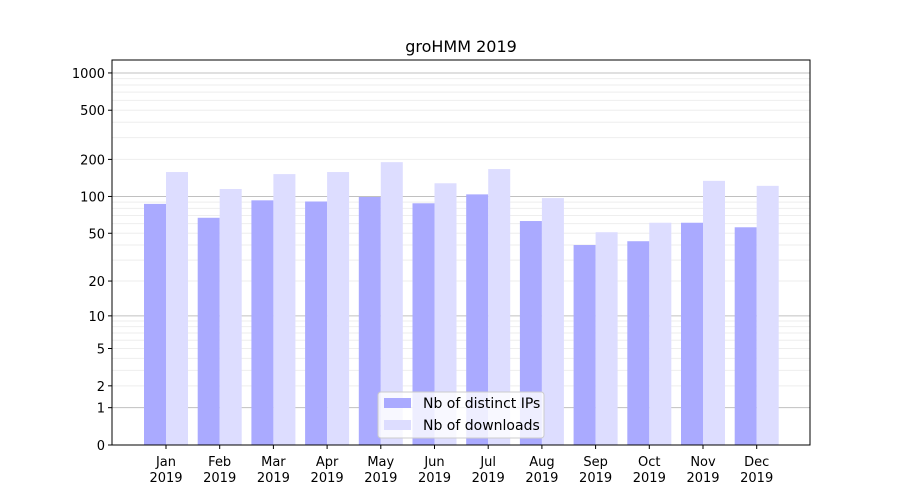  I want to click on x-tick-label: May, so click(380, 462).